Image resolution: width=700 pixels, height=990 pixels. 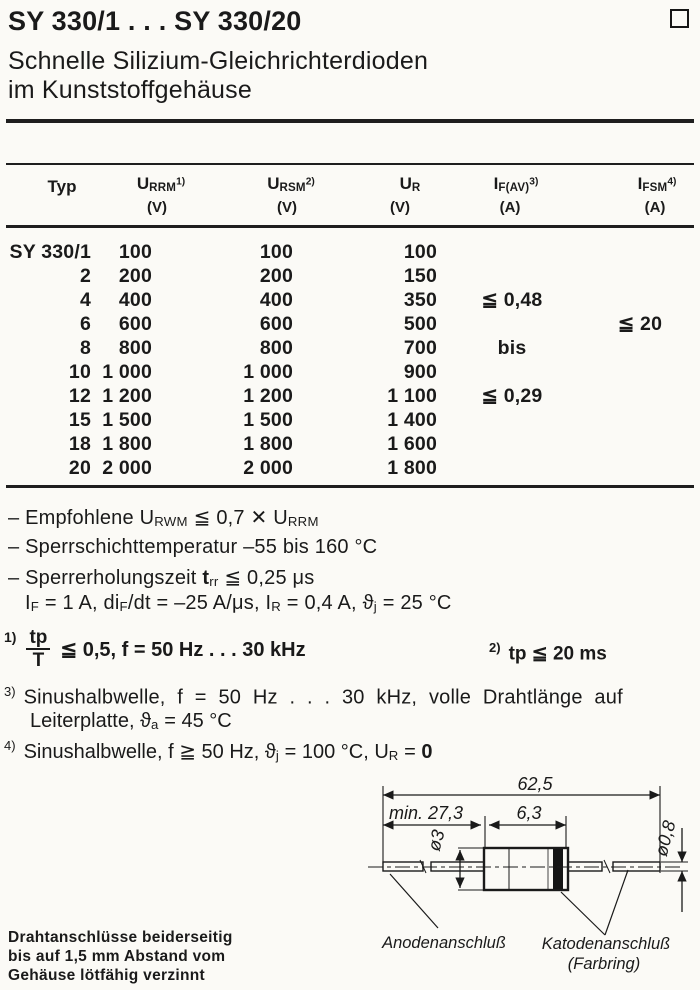 I want to click on table-row: SY 330/1 100 100 100, so click(x=350, y=252).